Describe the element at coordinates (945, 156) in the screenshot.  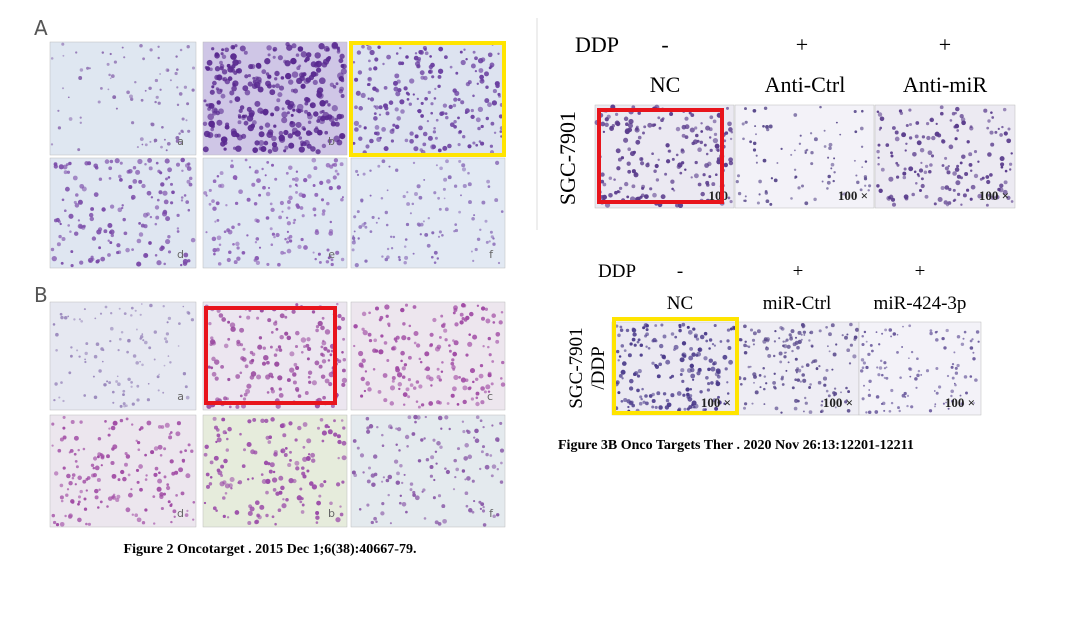
I see `micrograph` at that location.